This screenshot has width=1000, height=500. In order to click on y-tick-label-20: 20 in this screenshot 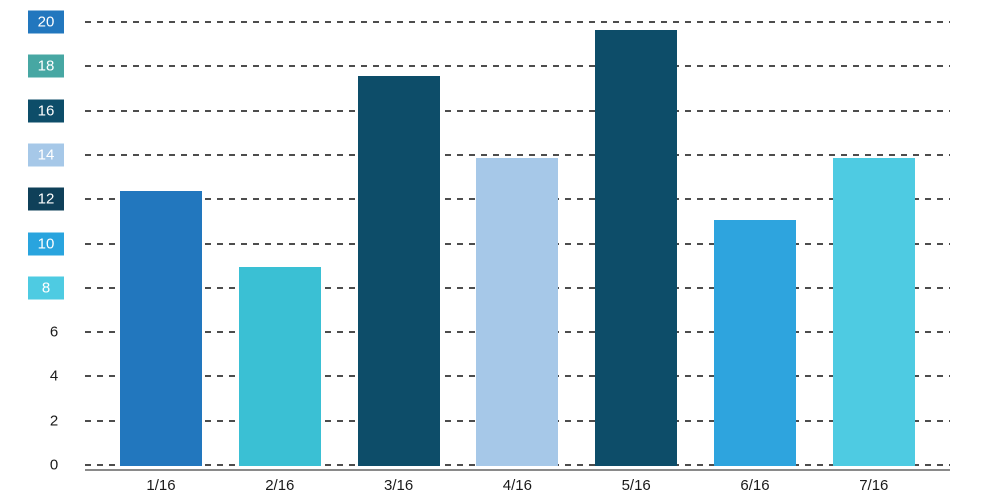, I will do `click(46, 22)`.